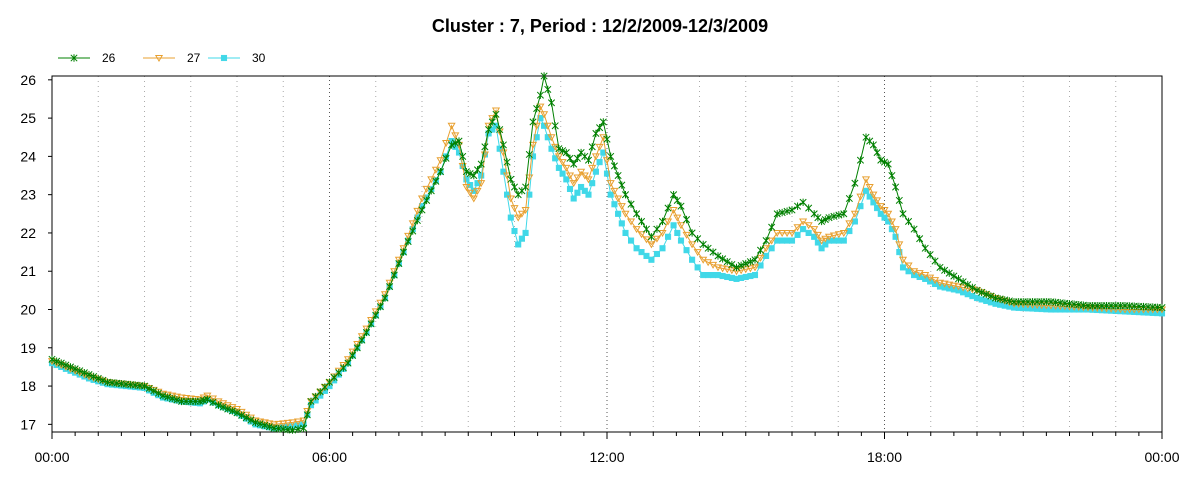  I want to click on x-tick-label: 00:00, so click(51, 457).